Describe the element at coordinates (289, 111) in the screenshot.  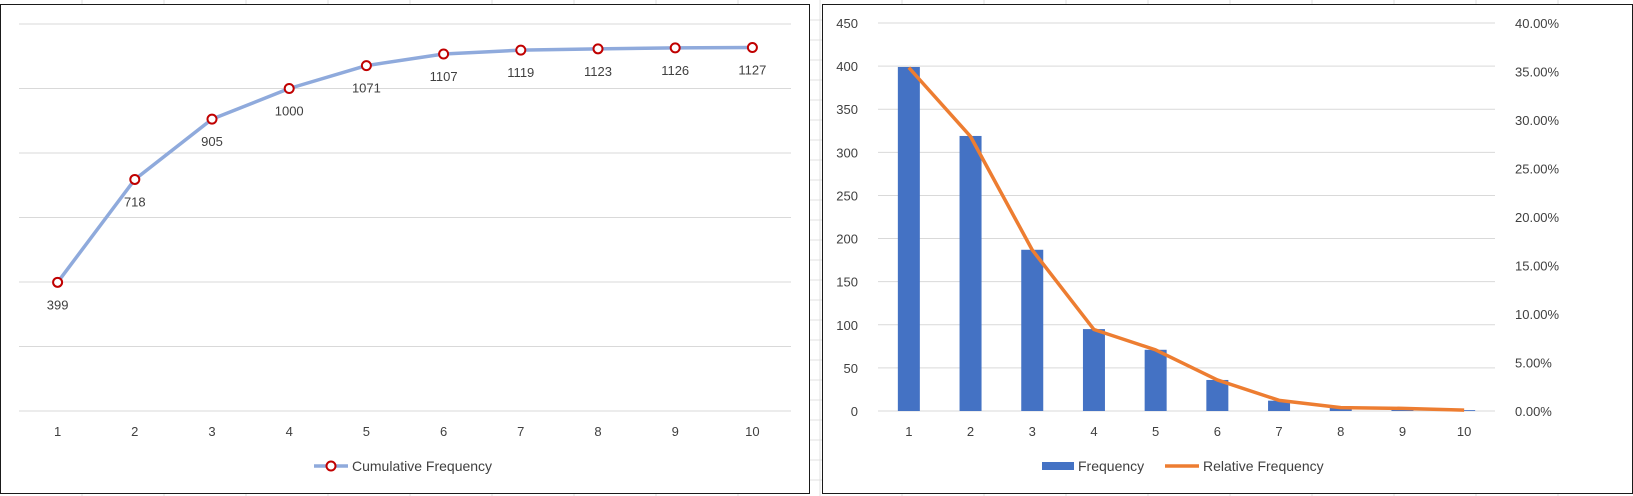
I see `data-label: 1000` at that location.